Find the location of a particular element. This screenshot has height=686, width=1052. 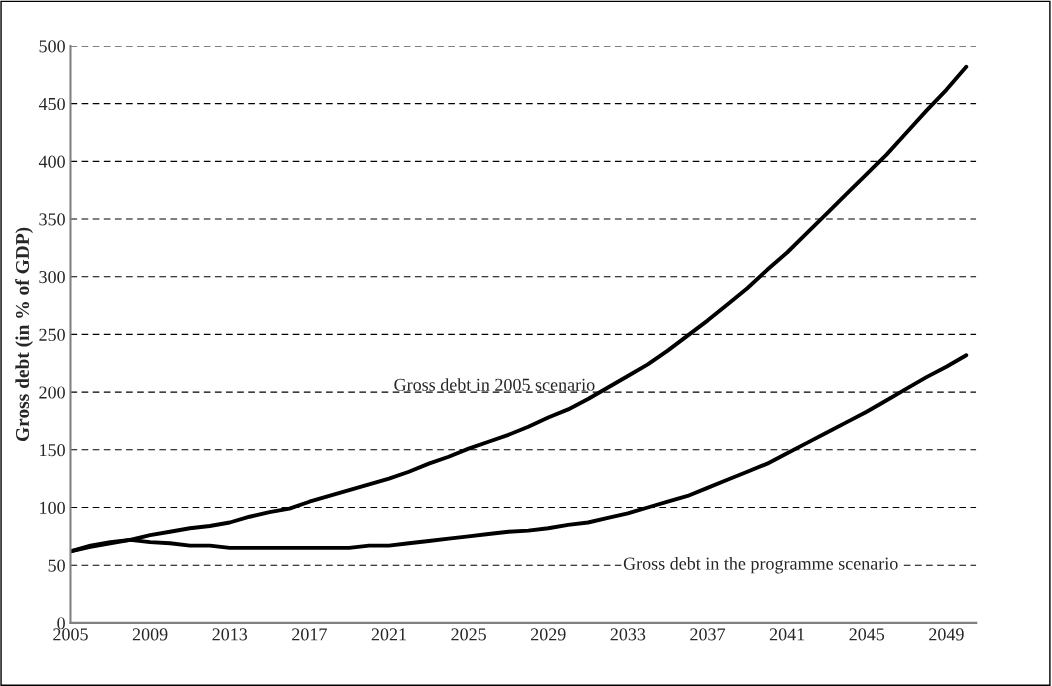

y-tick-label: 350 is located at coordinates (52, 219).